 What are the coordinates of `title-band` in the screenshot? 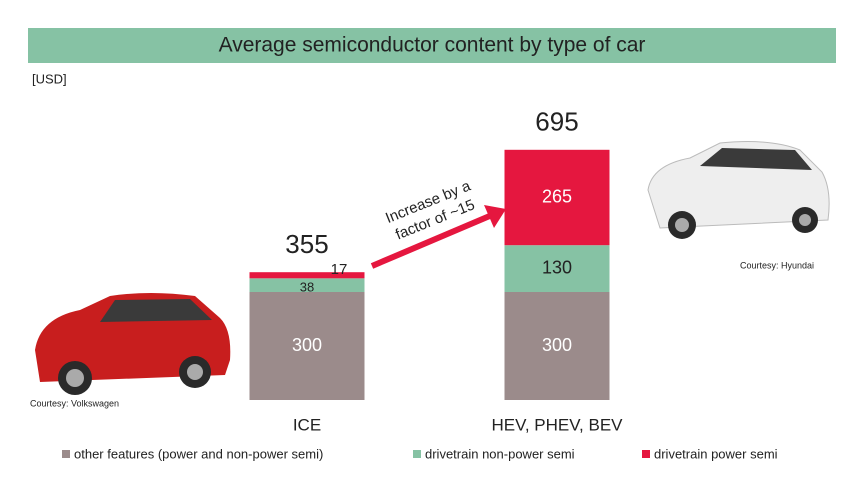 It's located at (432, 45).